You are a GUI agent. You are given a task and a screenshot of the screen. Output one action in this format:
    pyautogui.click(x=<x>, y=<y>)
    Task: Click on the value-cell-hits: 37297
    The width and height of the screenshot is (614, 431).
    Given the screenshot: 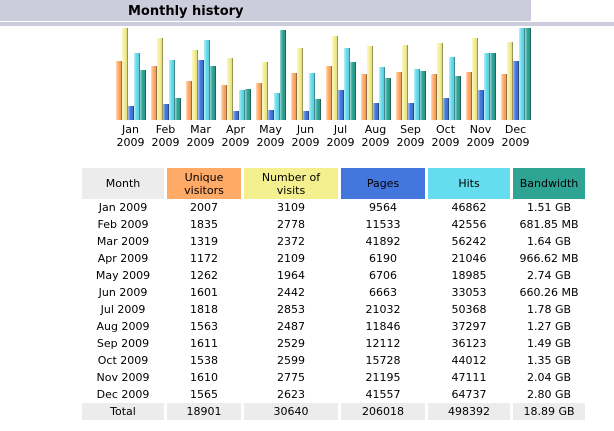 What is the action you would take?
    pyautogui.click(x=469, y=326)
    